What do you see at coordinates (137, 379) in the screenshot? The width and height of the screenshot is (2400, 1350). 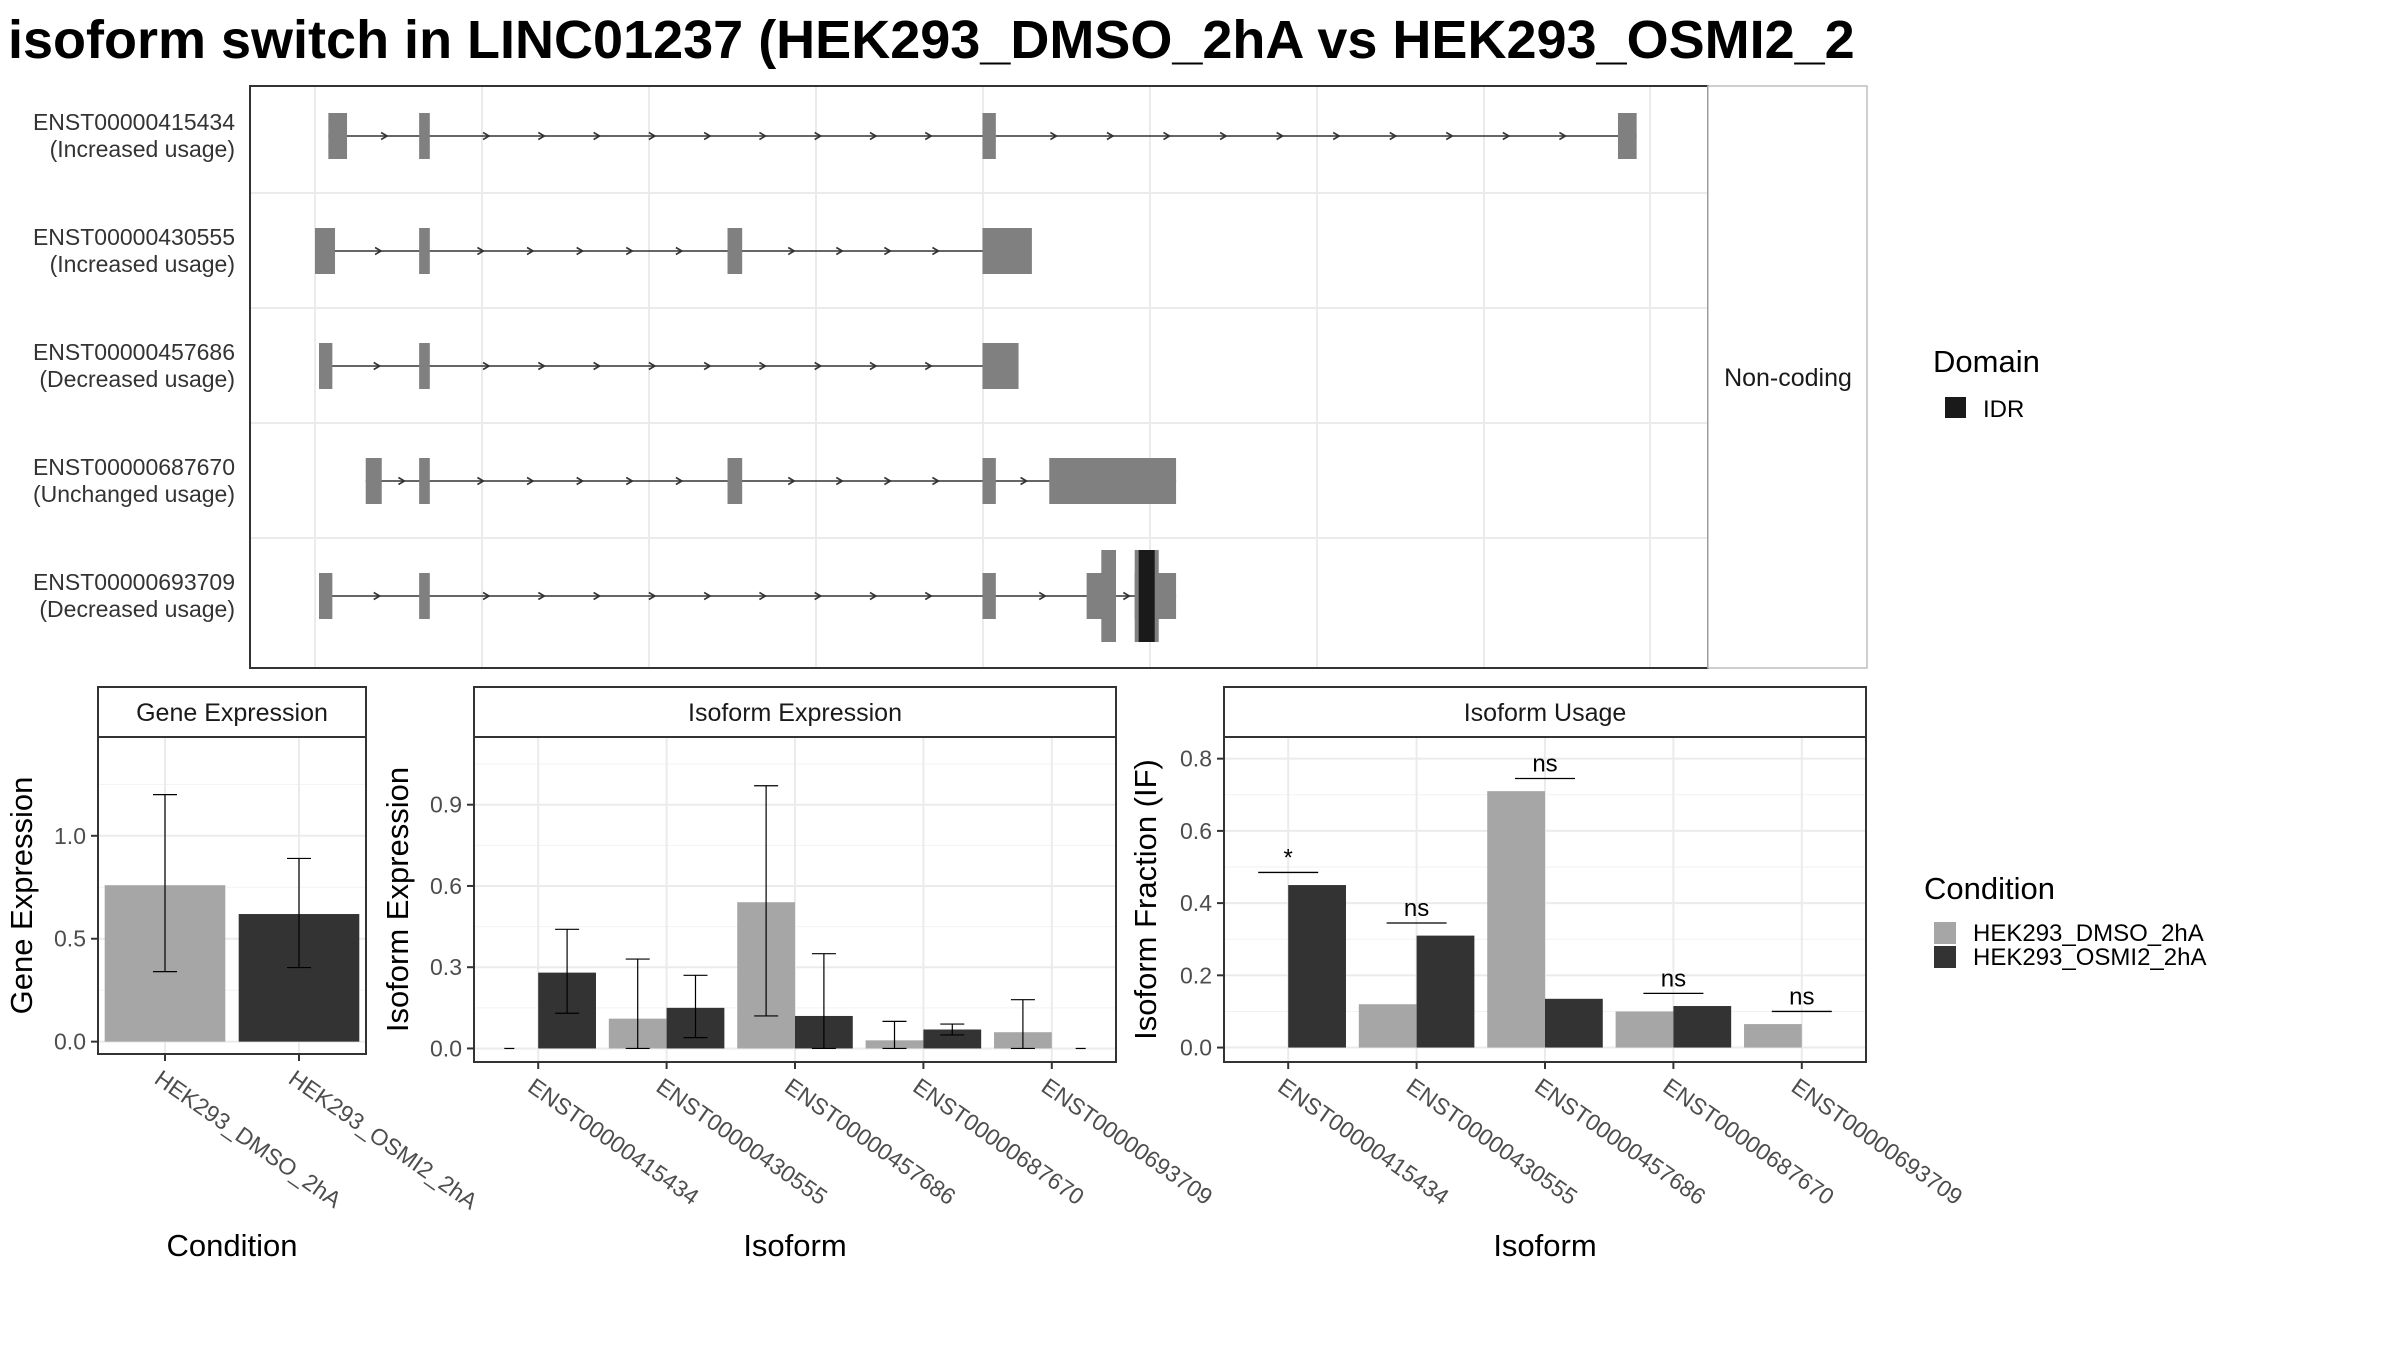 I see `transcript-usage-label: (Decreased usage)` at bounding box center [137, 379].